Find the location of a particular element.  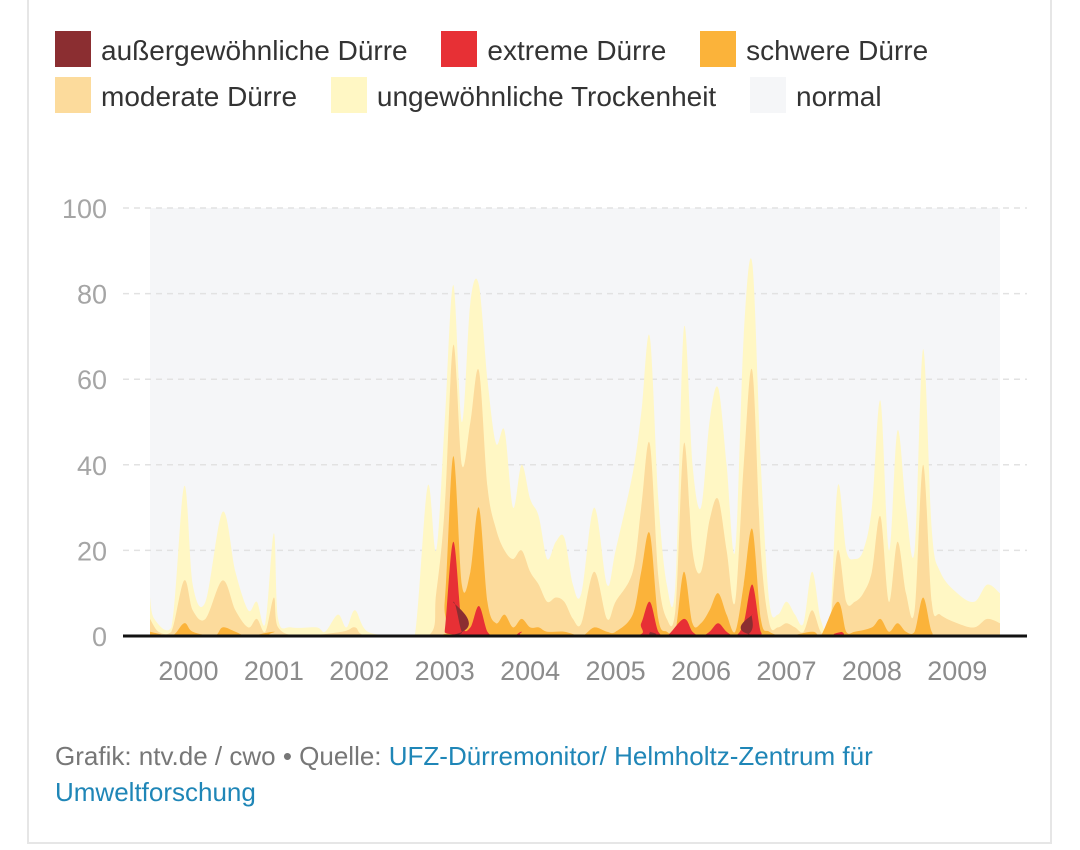

y-tick-label: 80 is located at coordinates (92, 295).